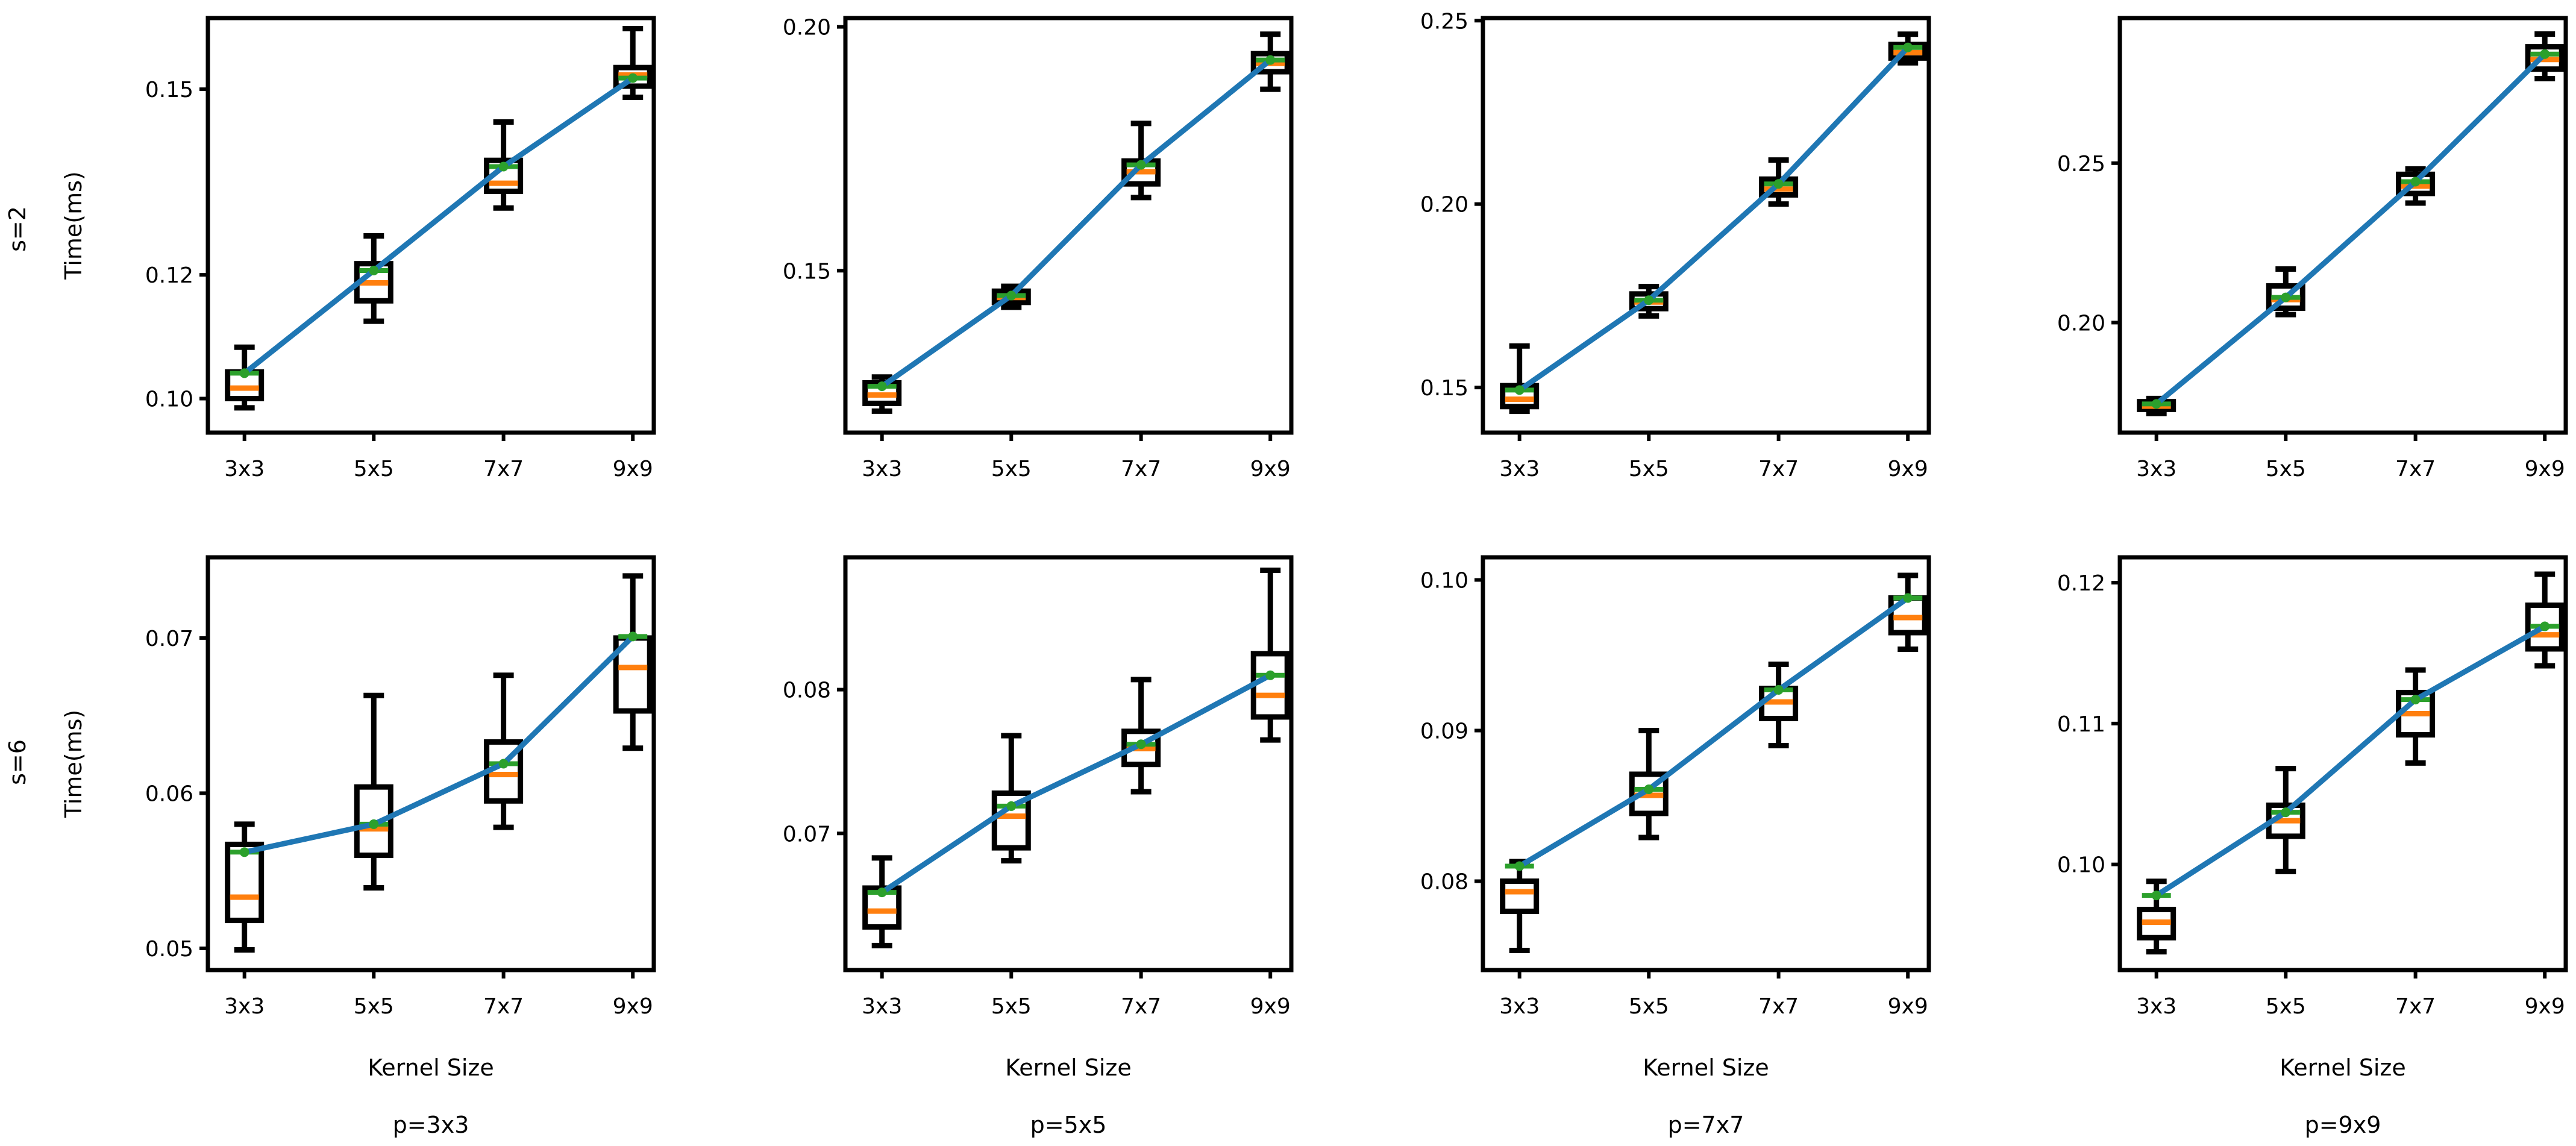  Describe the element at coordinates (1706, 763) in the screenshot. I see `panel-r1-c2-frame` at that location.